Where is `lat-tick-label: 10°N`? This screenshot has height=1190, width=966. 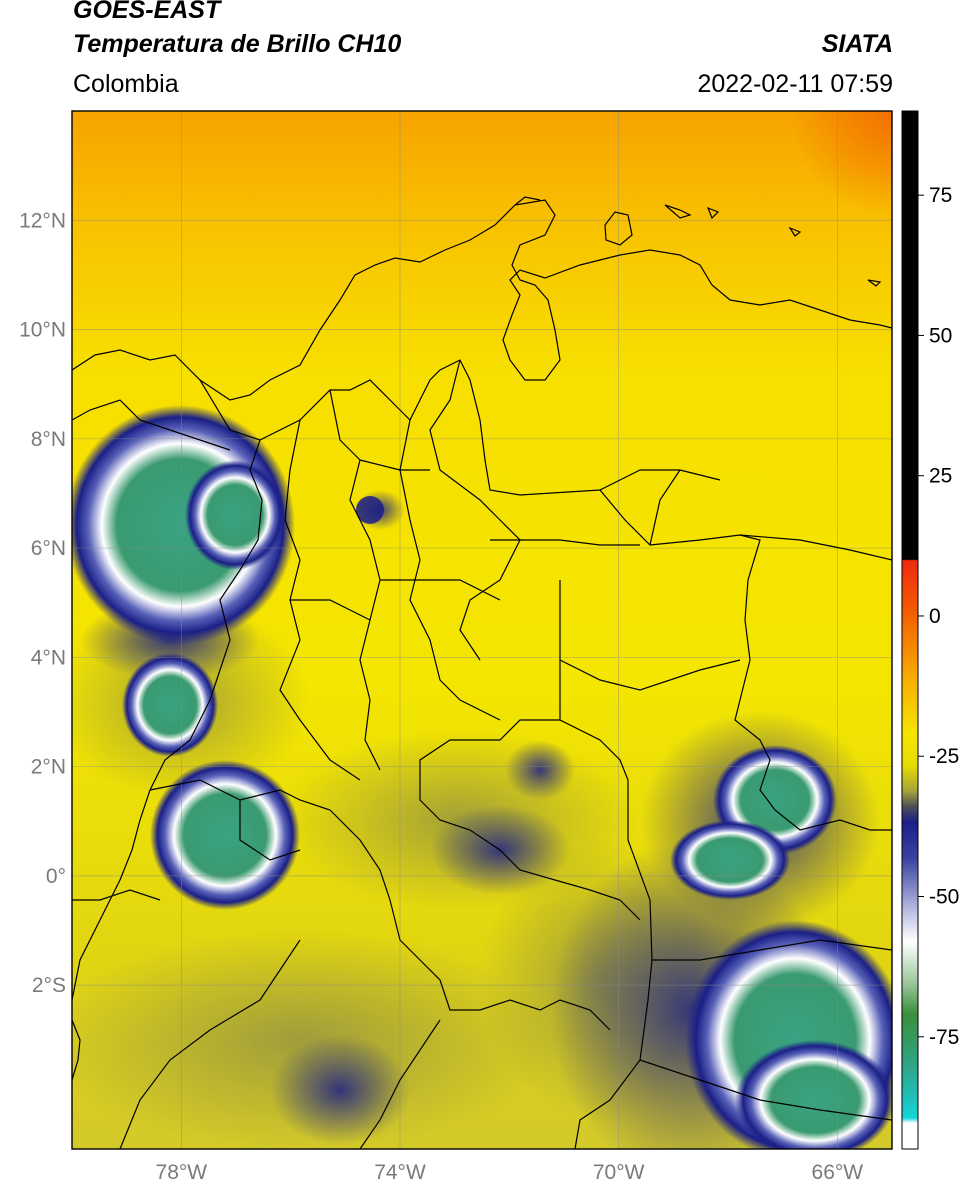
lat-tick-label: 10°N is located at coordinates (42, 330).